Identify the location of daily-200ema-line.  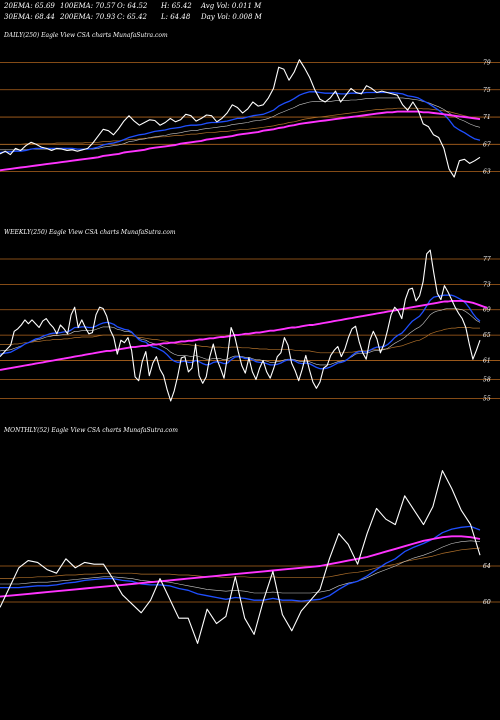
(240, 141).